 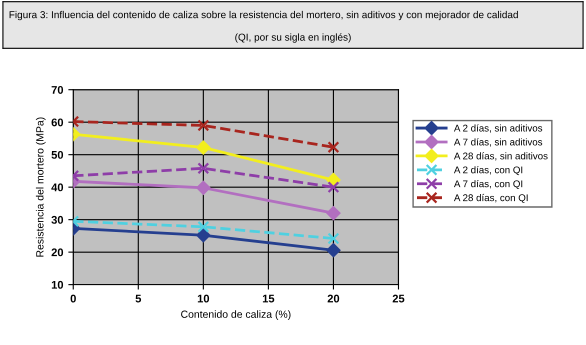 What do you see at coordinates (501, 156) in the screenshot?
I see `legend-label: A 28 días, sin aditivos` at bounding box center [501, 156].